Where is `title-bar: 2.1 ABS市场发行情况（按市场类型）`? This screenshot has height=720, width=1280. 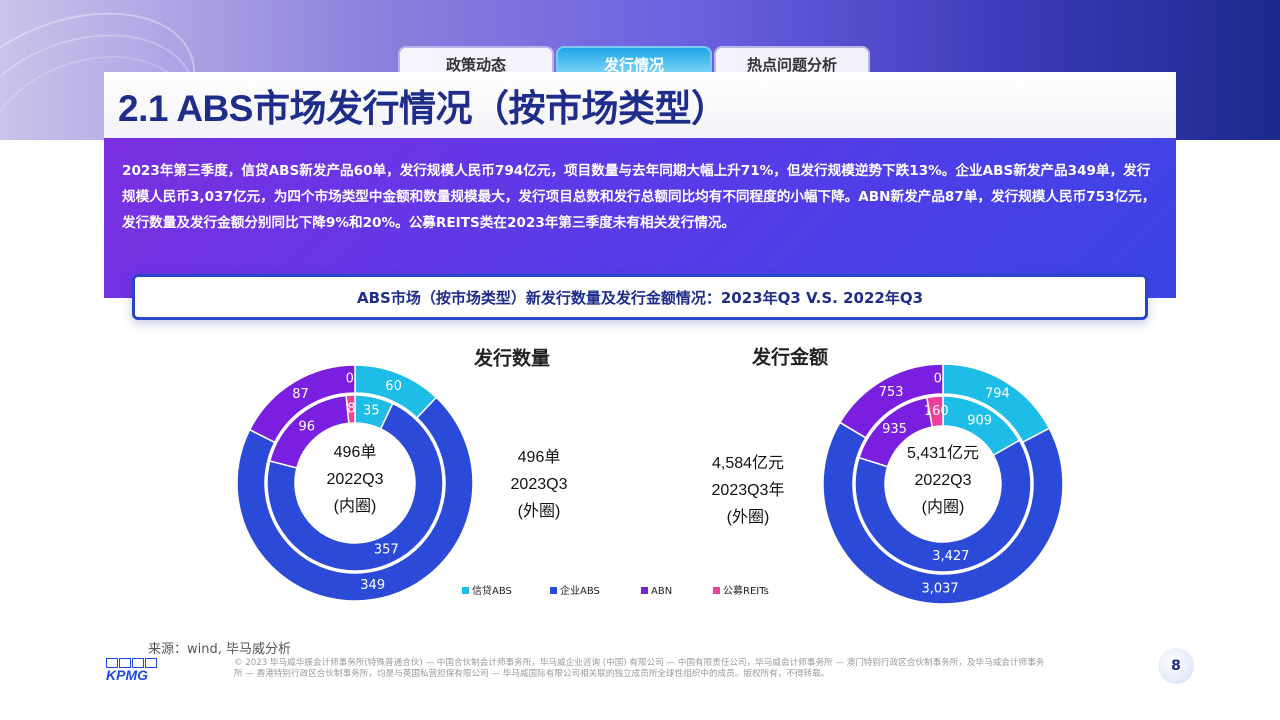
title-bar: 2.1 ABS市场发行情况（按市场类型） is located at coordinates (640, 105).